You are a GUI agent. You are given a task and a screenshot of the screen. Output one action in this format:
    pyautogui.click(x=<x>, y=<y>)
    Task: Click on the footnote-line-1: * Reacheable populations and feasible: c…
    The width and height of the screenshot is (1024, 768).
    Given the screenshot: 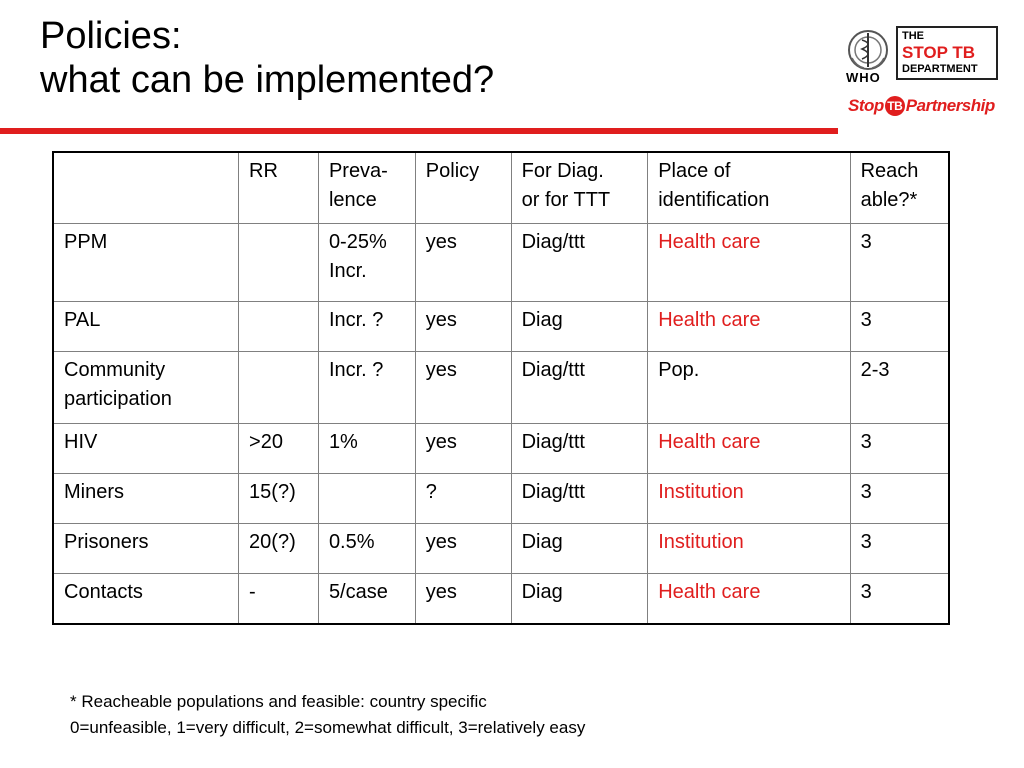 What is the action you would take?
    pyautogui.click(x=278, y=701)
    